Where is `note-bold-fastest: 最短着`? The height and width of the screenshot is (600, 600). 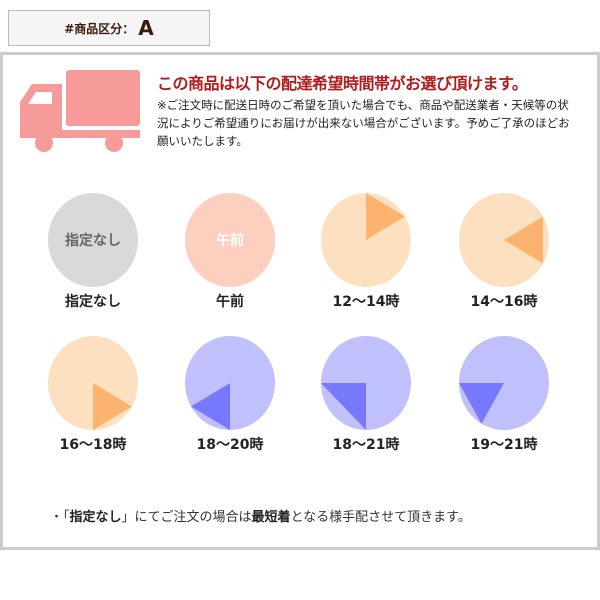 note-bold-fastest: 最短着 is located at coordinates (271, 517).